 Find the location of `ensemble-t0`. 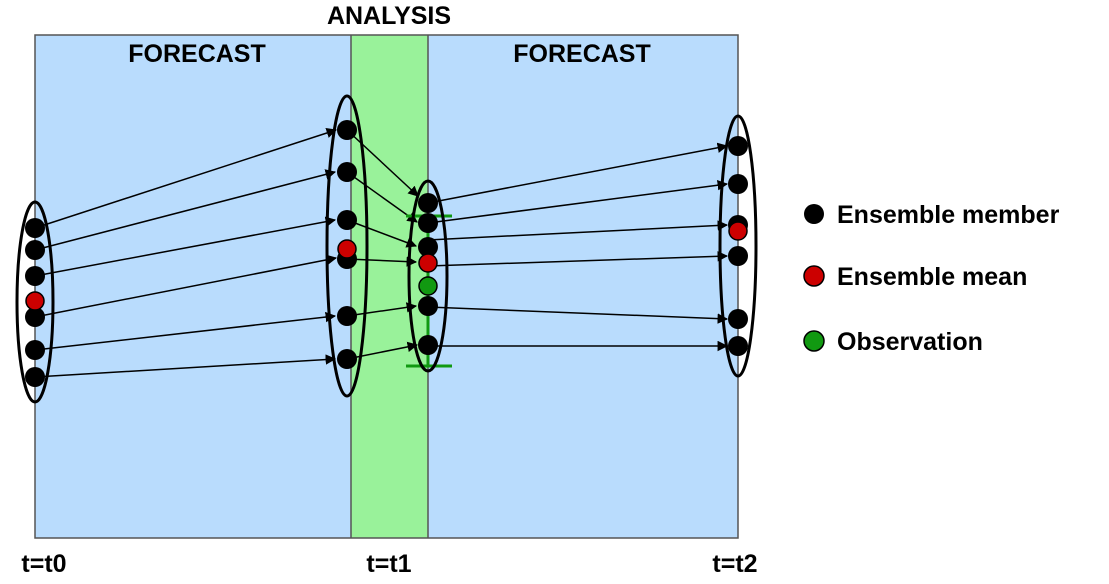

ensemble-t0 is located at coordinates (35, 302).